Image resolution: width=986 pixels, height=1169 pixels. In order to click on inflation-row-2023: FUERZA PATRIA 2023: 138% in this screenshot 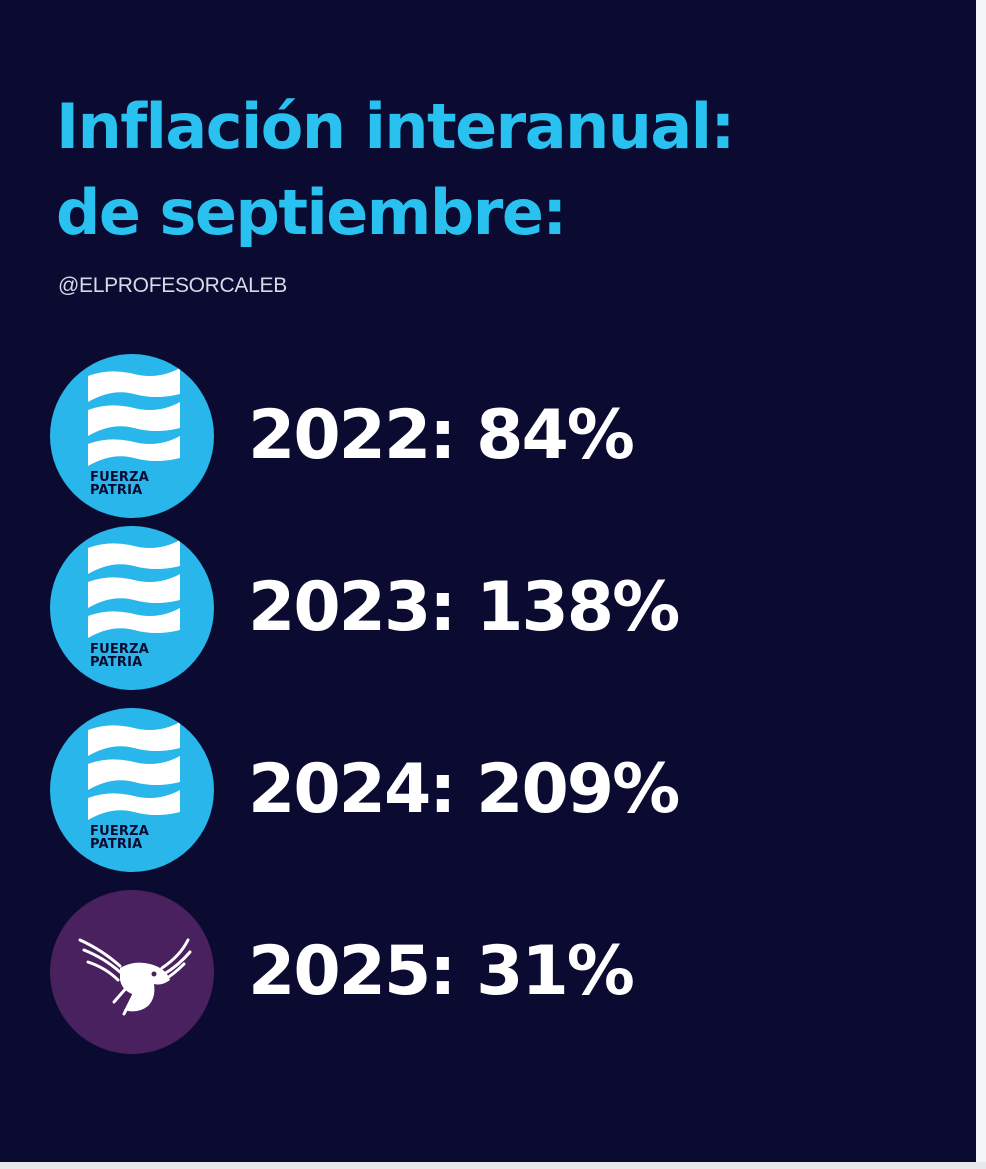, I will do `click(488, 611)`.